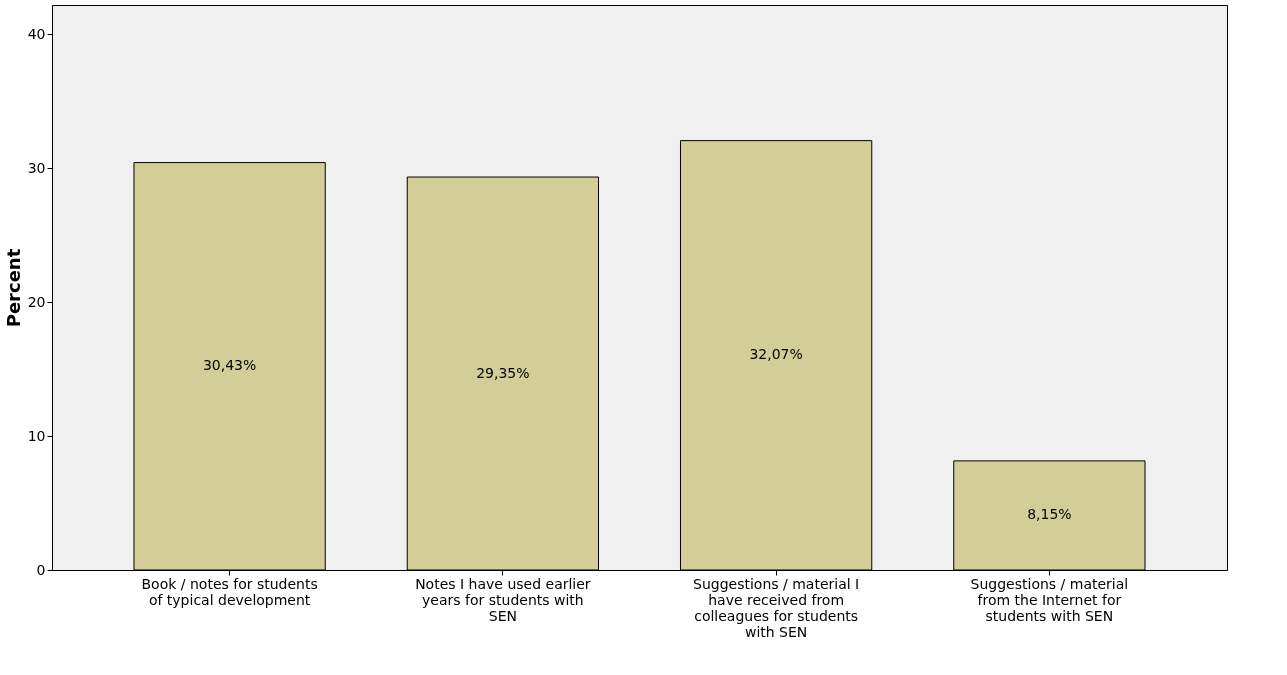 Image resolution: width=1287 pixels, height=675 pixels. I want to click on data-label: 8,15%, so click(1049, 514).